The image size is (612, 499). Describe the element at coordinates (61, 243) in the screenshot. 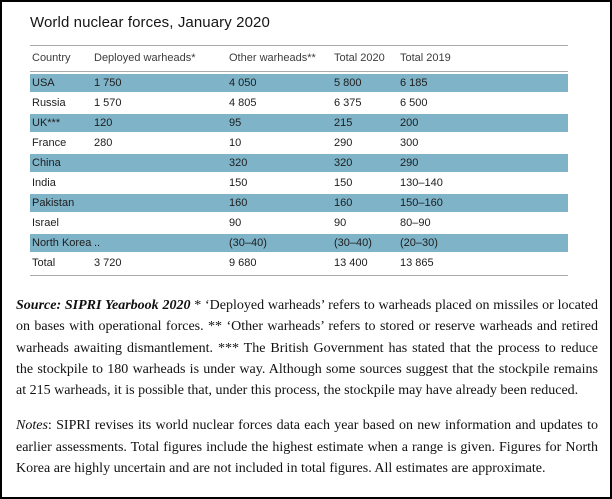

I see `table-cell: North Korea` at that location.